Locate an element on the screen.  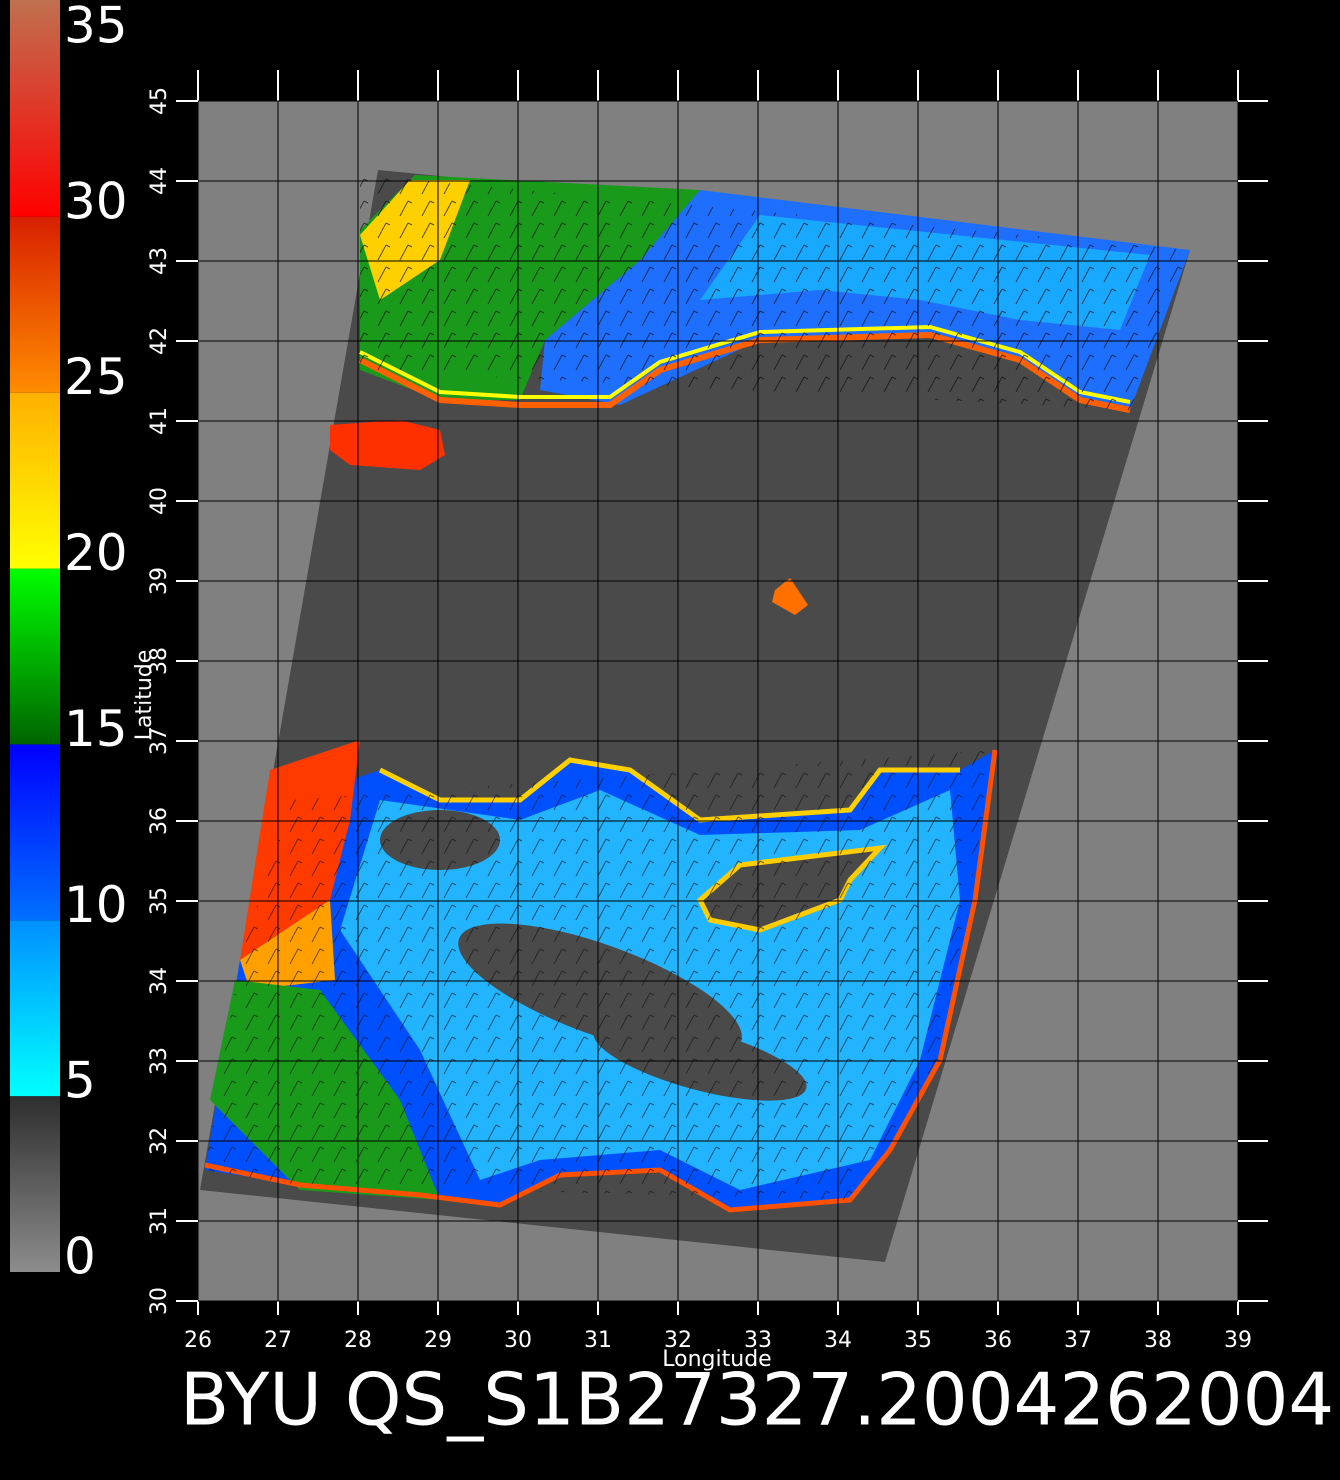
y-tick-label: 35 is located at coordinates (159, 901).